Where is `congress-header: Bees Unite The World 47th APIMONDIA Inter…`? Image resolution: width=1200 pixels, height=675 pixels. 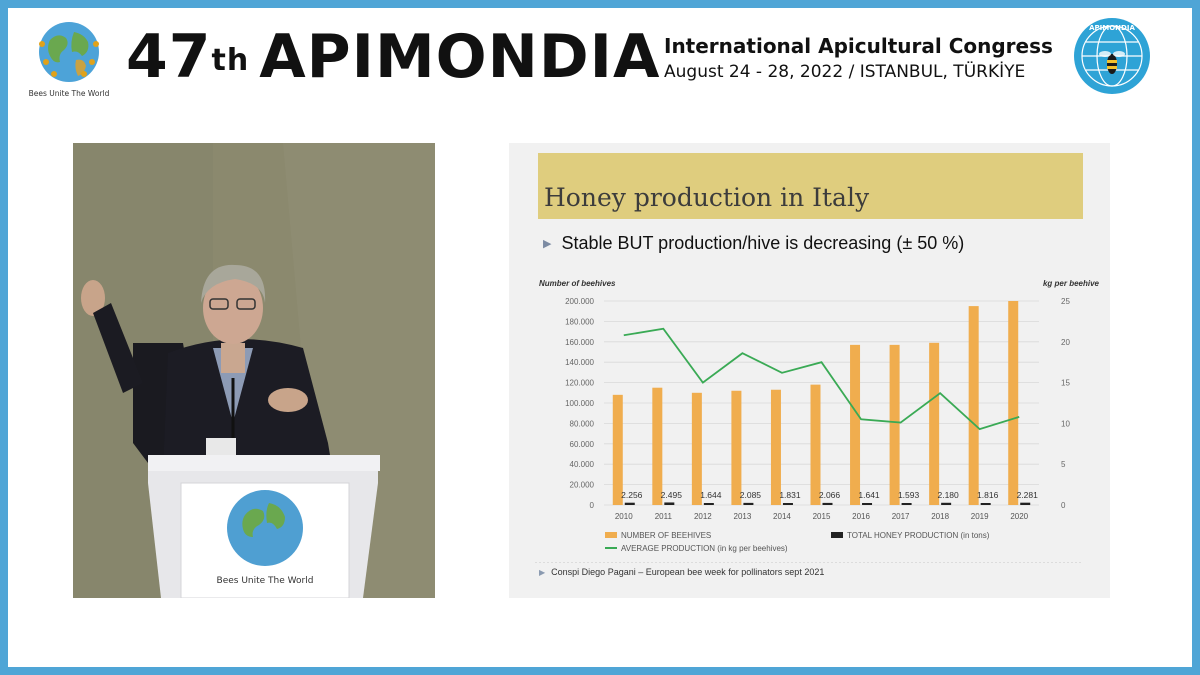 congress-header: Bees Unite The World 47th APIMONDIA Inter… is located at coordinates (600, 58).